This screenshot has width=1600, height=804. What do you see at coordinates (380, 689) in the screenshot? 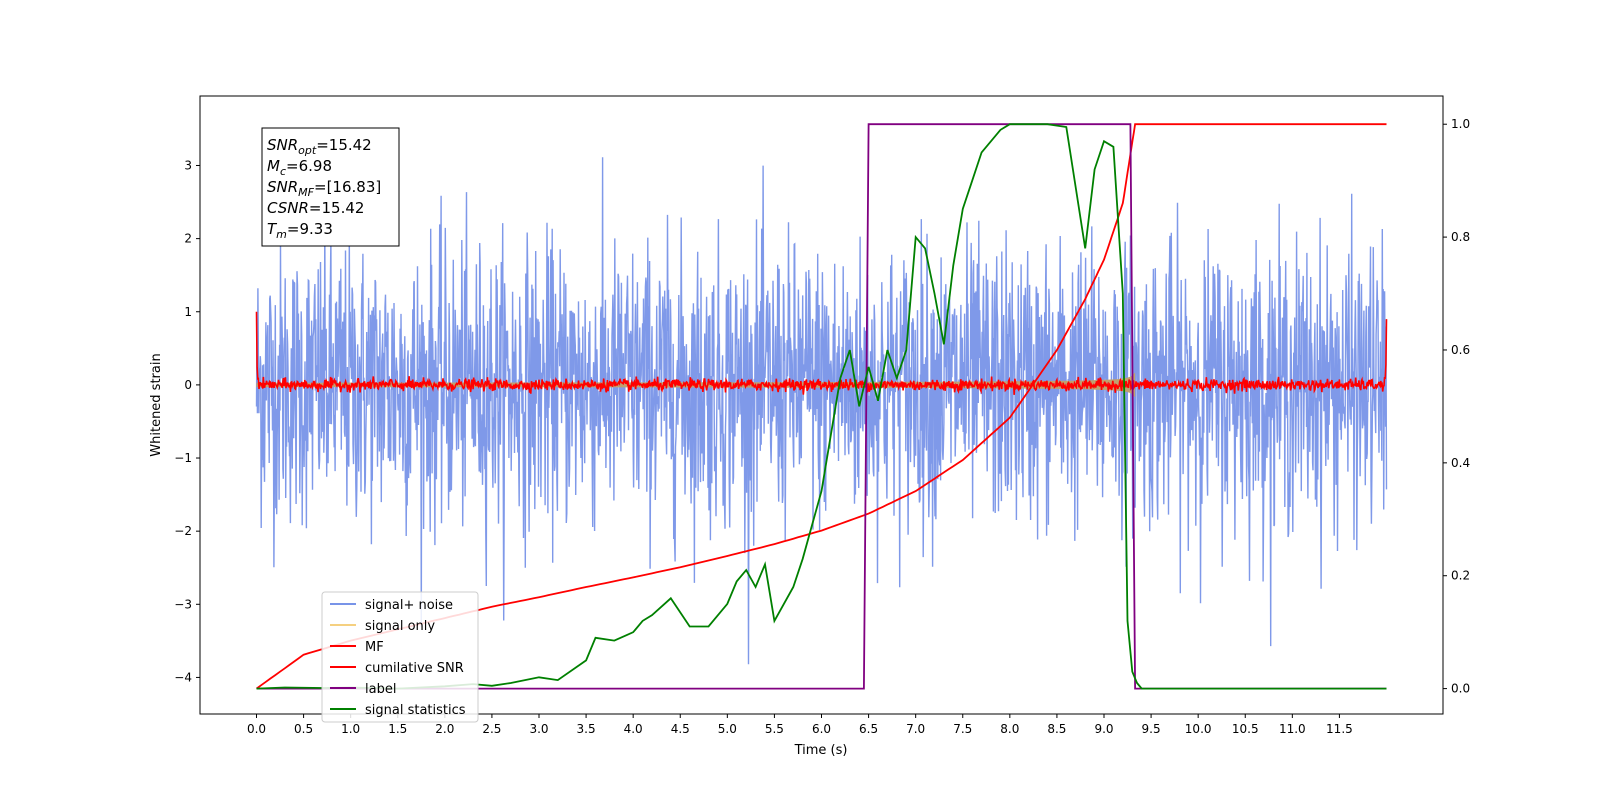
I see `legend-label: label` at bounding box center [380, 689].